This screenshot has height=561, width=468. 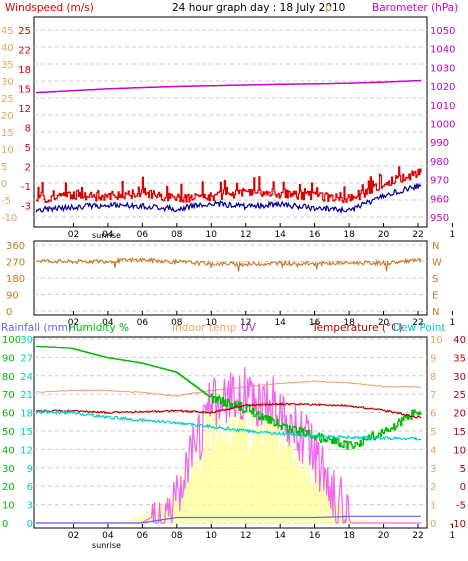 I want to click on wind-axis-outer-label: 15, so click(x=7, y=133).